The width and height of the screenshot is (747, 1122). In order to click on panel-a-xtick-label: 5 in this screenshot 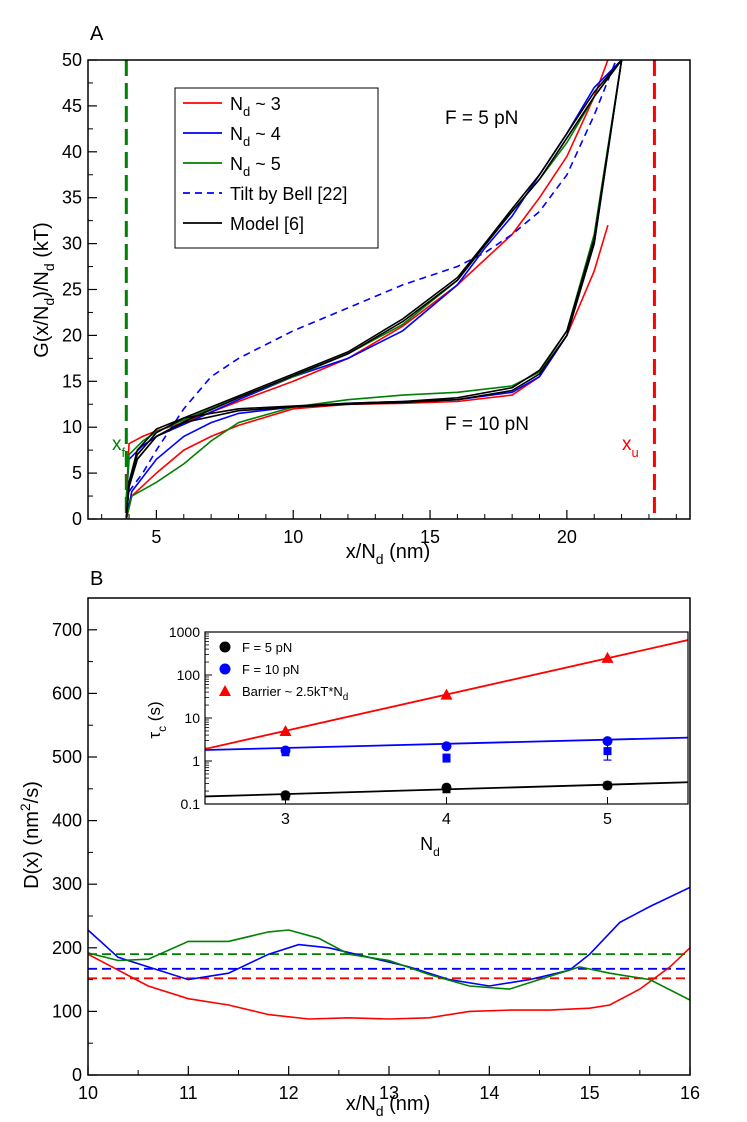, I will do `click(156, 537)`.